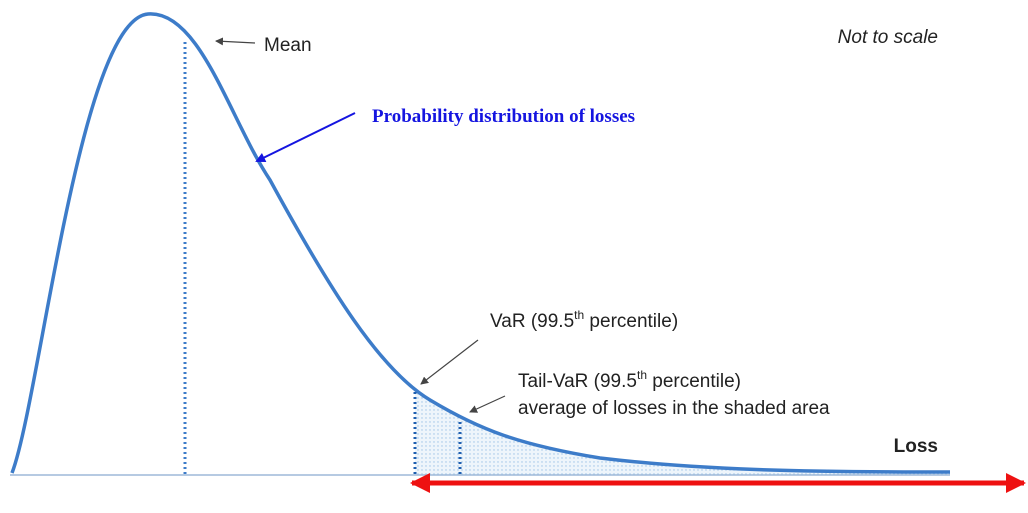  I want to click on tail-var-description: average of losses in the shaded area, so click(674, 408).